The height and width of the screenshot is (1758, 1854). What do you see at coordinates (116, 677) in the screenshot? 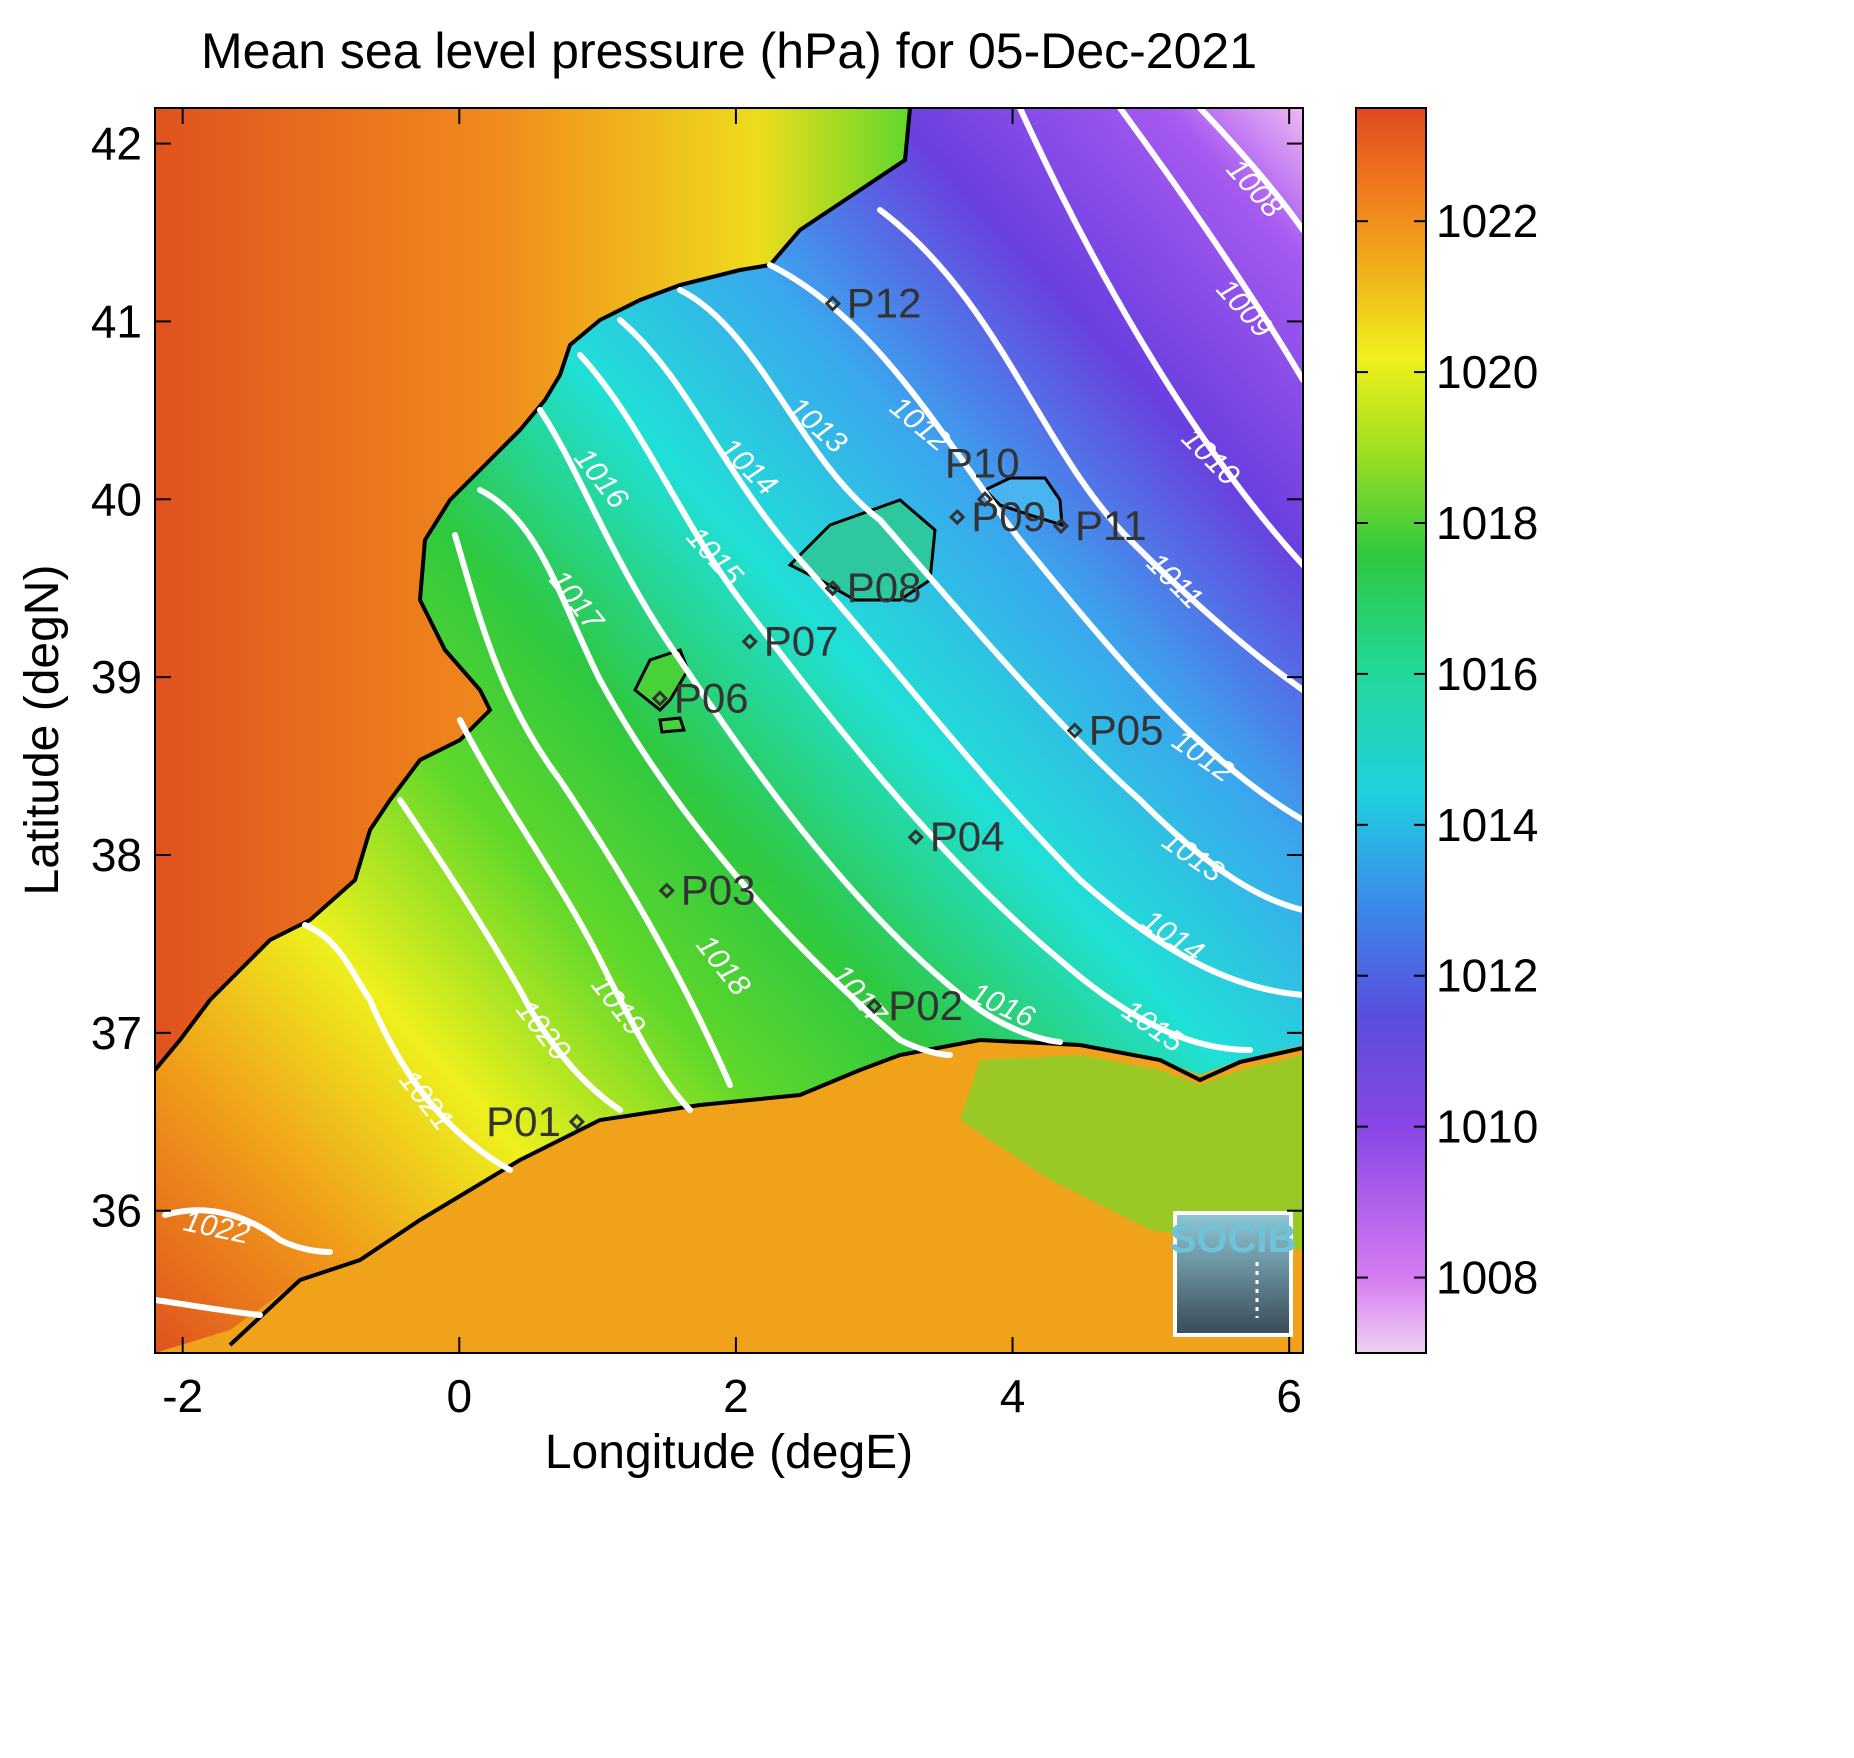
I see `y-tick-label: 39` at bounding box center [116, 677].